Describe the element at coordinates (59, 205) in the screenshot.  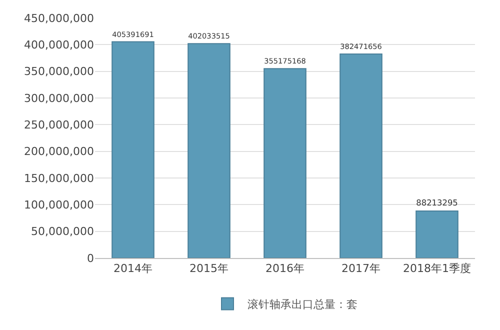
I see `y-tick-label: 100,000,000` at that location.